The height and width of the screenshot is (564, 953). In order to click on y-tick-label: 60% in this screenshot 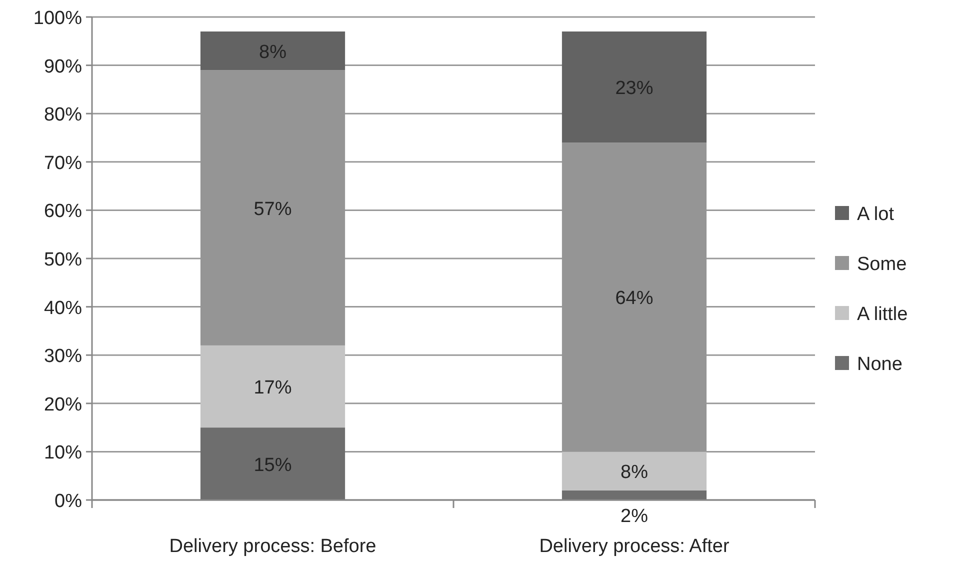, I will do `click(63, 211)`.